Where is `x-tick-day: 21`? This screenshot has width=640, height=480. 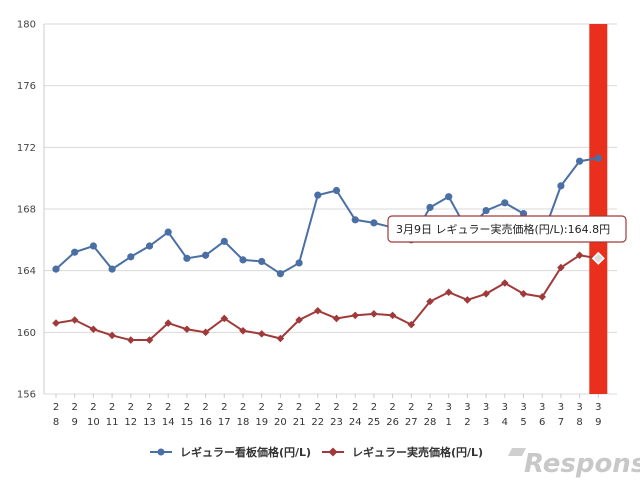 x-tick-day: 21 is located at coordinates (299, 422).